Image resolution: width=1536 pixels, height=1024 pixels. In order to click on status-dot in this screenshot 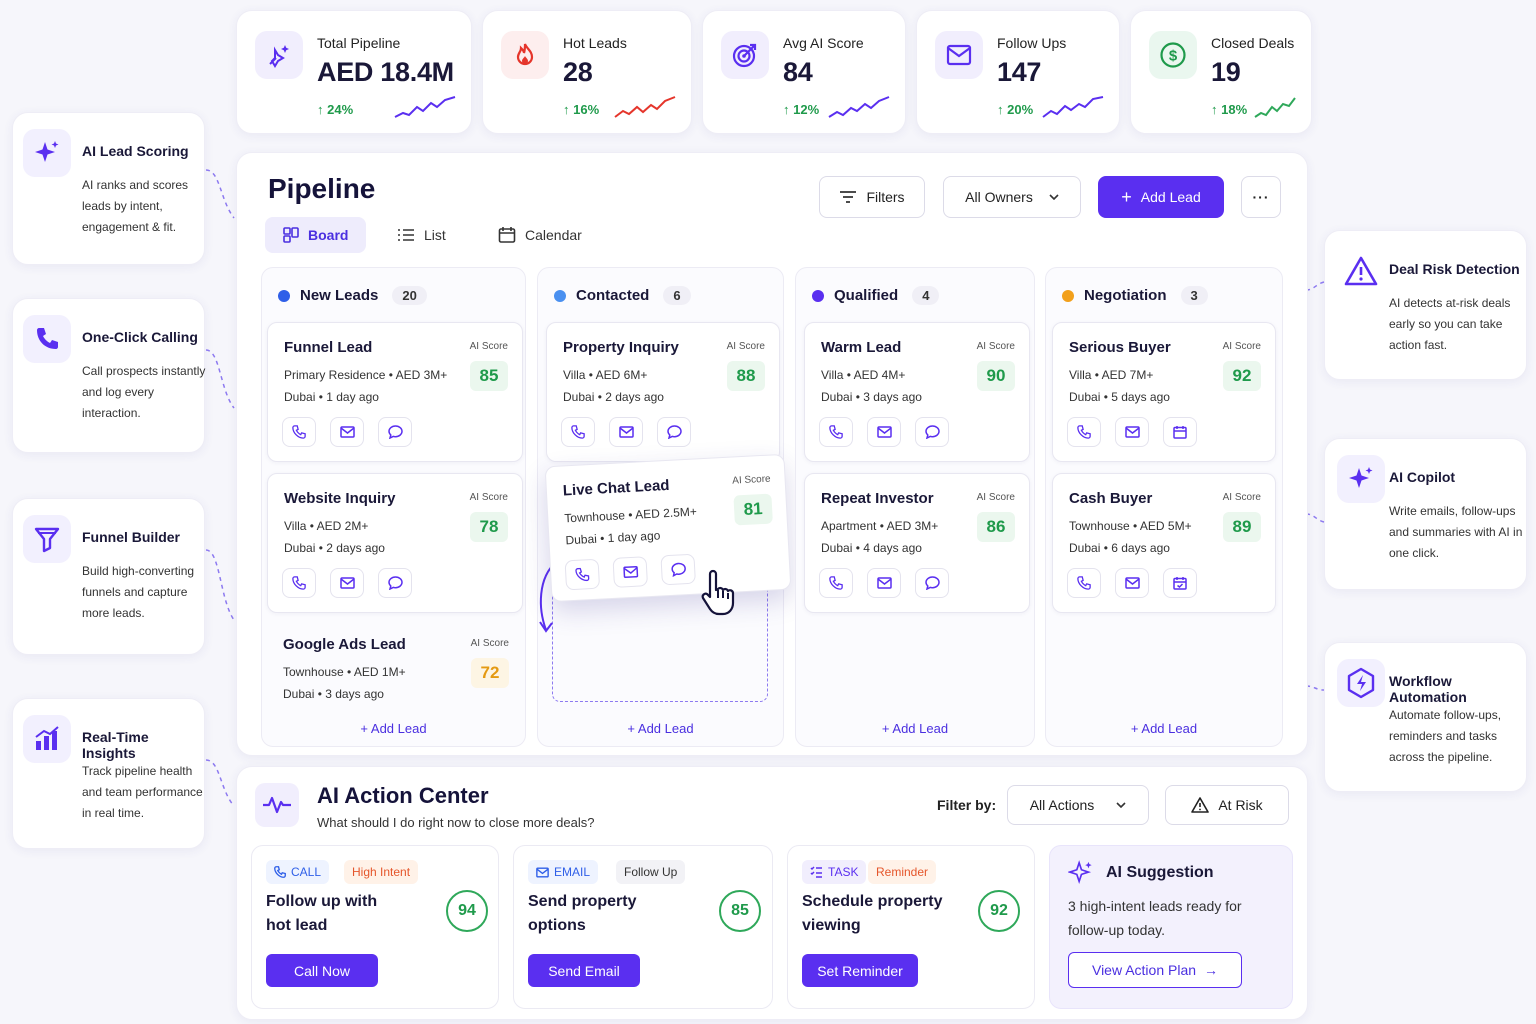, I will do `click(284, 295)`.